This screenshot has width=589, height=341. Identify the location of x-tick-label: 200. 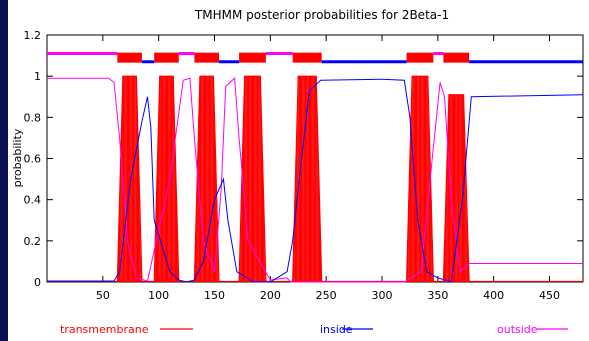
(270, 295).